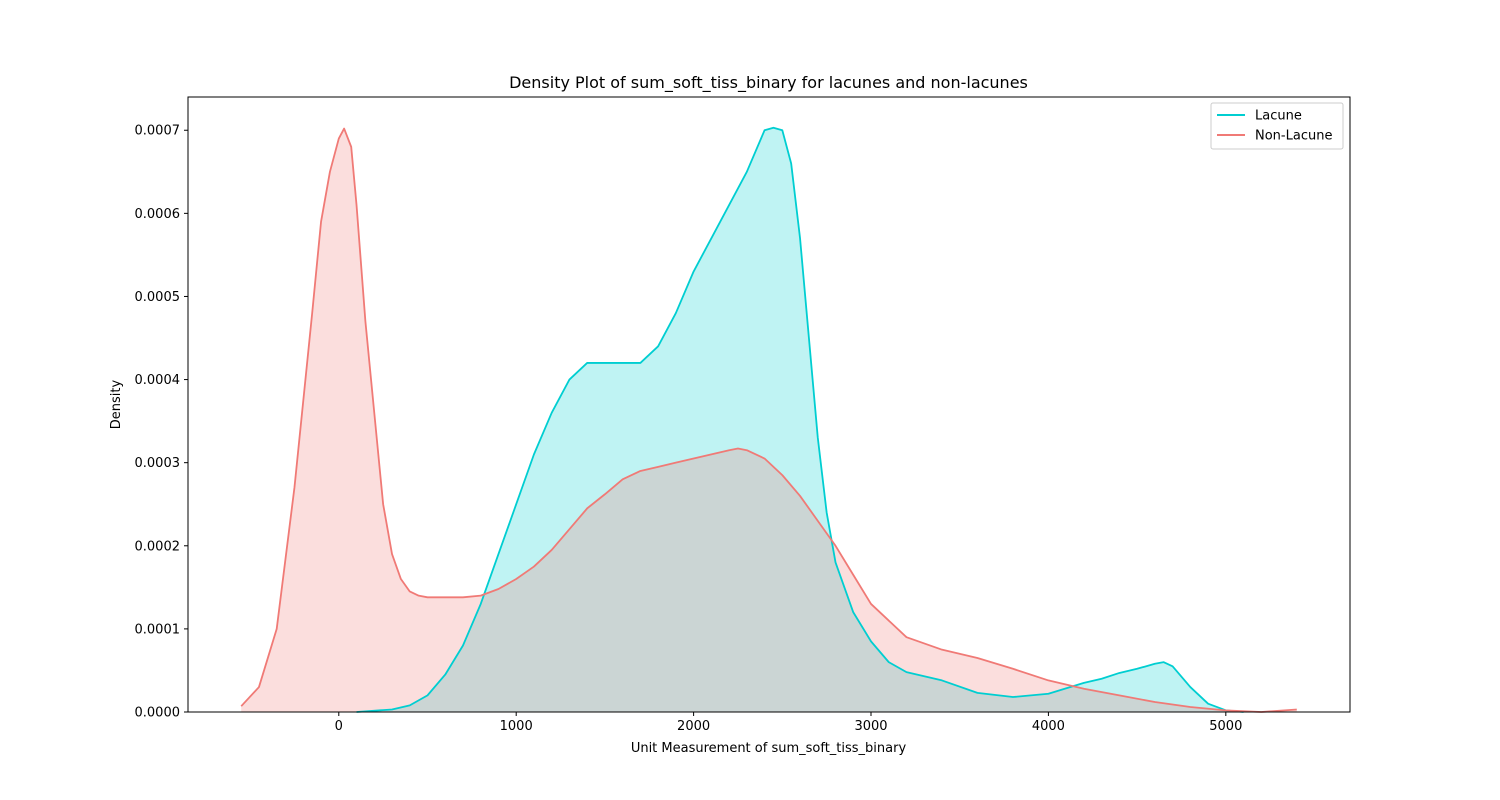  What do you see at coordinates (116, 404) in the screenshot?
I see `y-axis-title: Density` at bounding box center [116, 404].